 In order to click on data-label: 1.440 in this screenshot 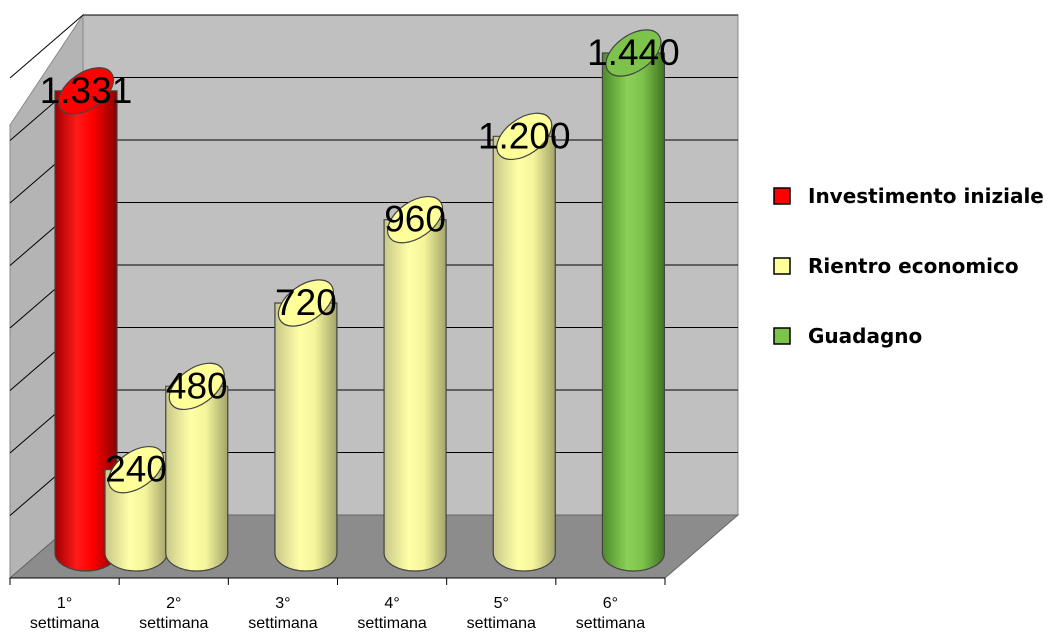, I will do `click(633, 52)`.